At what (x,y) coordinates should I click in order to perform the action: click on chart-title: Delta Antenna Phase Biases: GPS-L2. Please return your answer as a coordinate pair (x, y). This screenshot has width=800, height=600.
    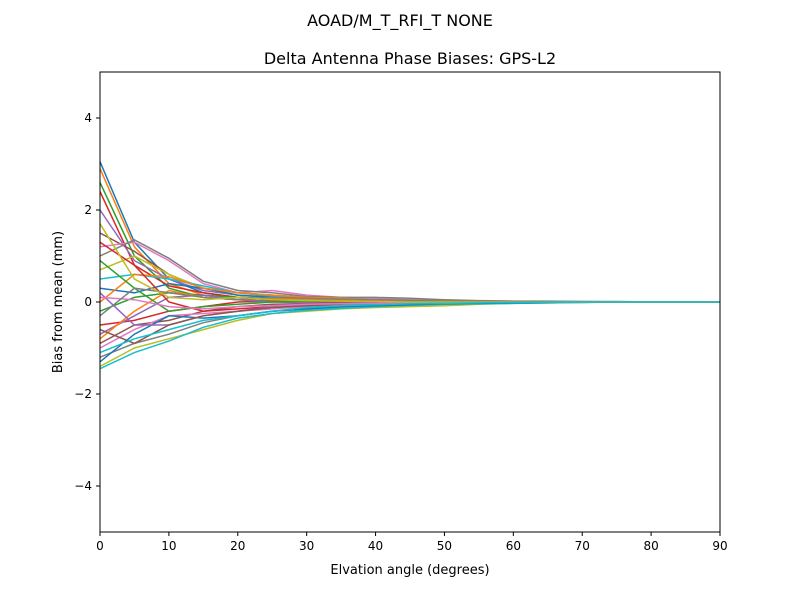
    Looking at the image, I should click on (410, 58).